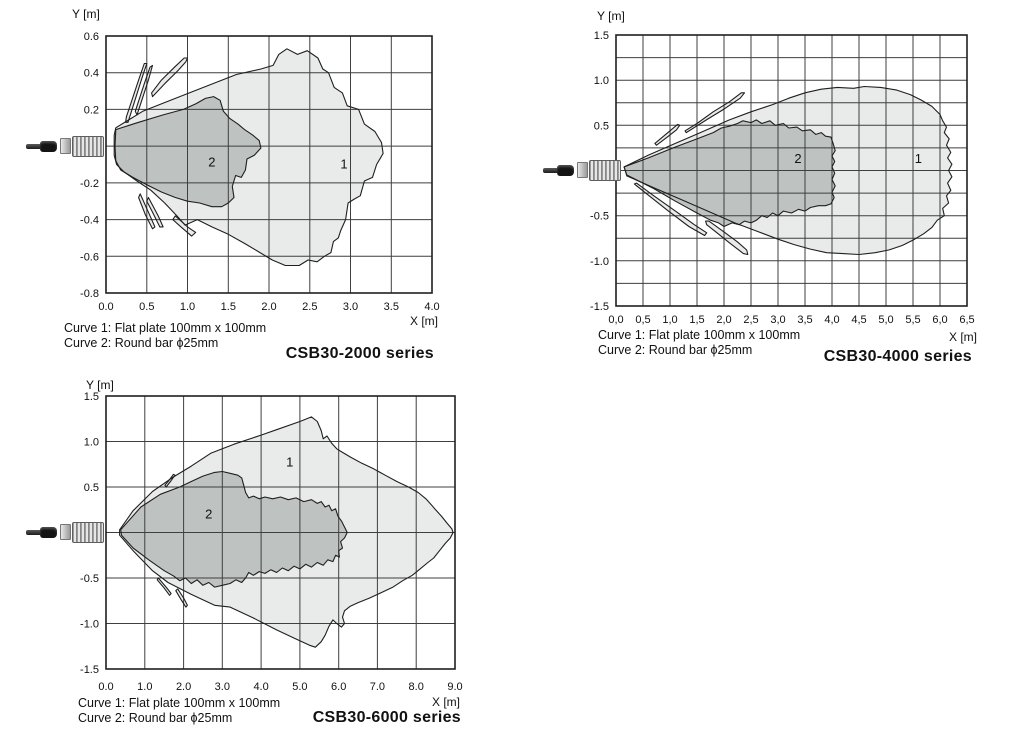 The height and width of the screenshot is (746, 1010). I want to click on plot-border, so click(280, 532).